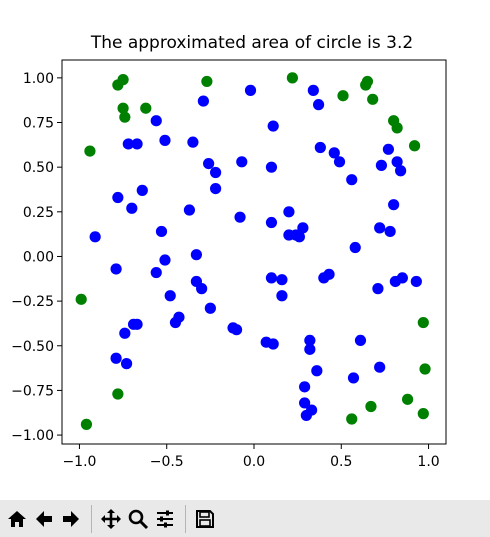 The height and width of the screenshot is (537, 490). I want to click on magnifier-icon, so click(138, 519).